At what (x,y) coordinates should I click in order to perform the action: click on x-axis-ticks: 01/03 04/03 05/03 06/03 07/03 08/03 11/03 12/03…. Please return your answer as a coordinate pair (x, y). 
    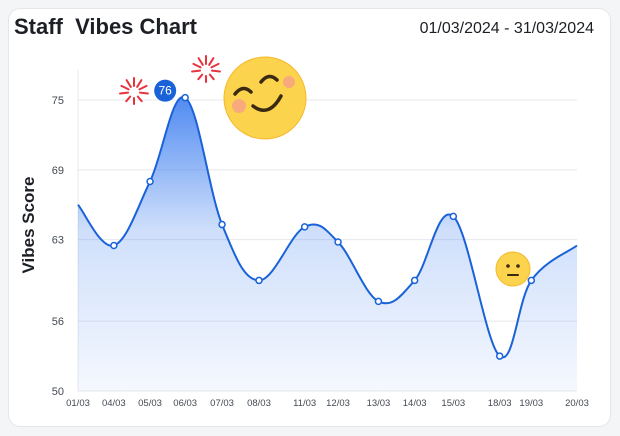
    Looking at the image, I should click on (327, 403).